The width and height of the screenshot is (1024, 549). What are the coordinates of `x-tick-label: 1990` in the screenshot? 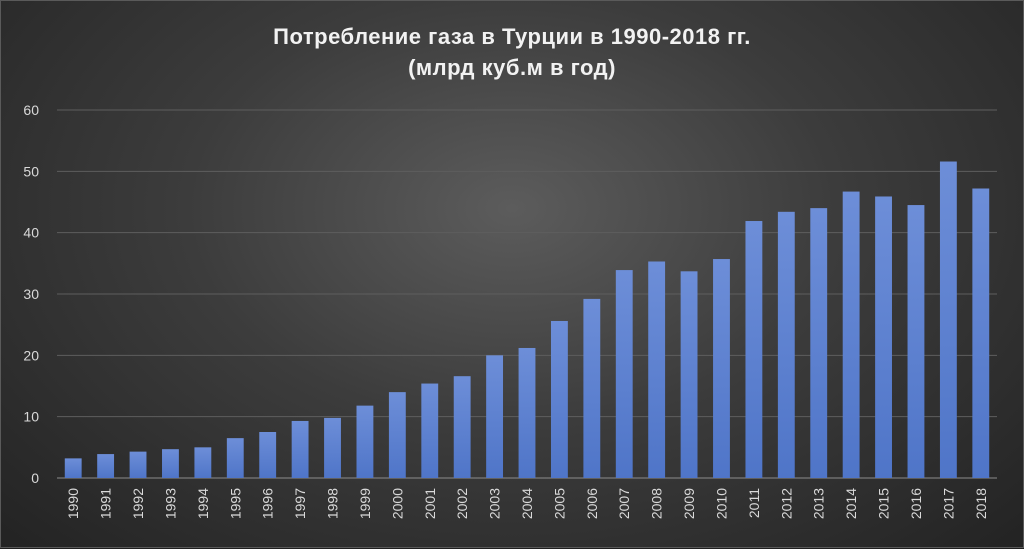 It's located at (73, 503).